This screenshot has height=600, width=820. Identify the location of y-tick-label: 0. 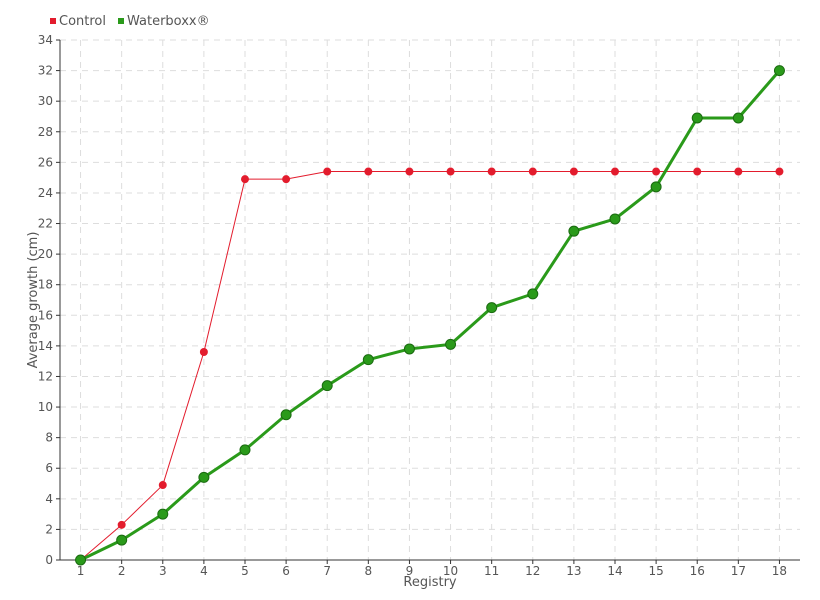
(49, 560).